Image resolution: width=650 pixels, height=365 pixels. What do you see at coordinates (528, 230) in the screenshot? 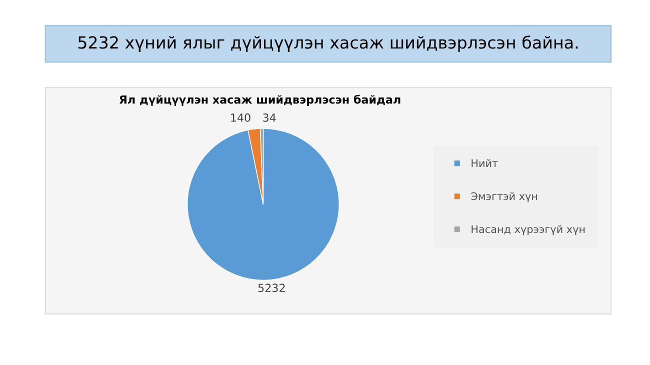
I see `legend-label: Насанд хүрээгүй хүн` at bounding box center [528, 230].